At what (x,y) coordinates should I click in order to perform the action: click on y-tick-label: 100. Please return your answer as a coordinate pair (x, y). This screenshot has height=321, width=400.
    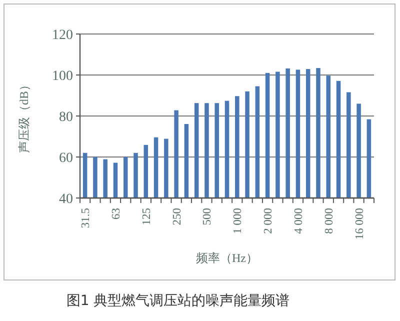
    Looking at the image, I should click on (62, 76).